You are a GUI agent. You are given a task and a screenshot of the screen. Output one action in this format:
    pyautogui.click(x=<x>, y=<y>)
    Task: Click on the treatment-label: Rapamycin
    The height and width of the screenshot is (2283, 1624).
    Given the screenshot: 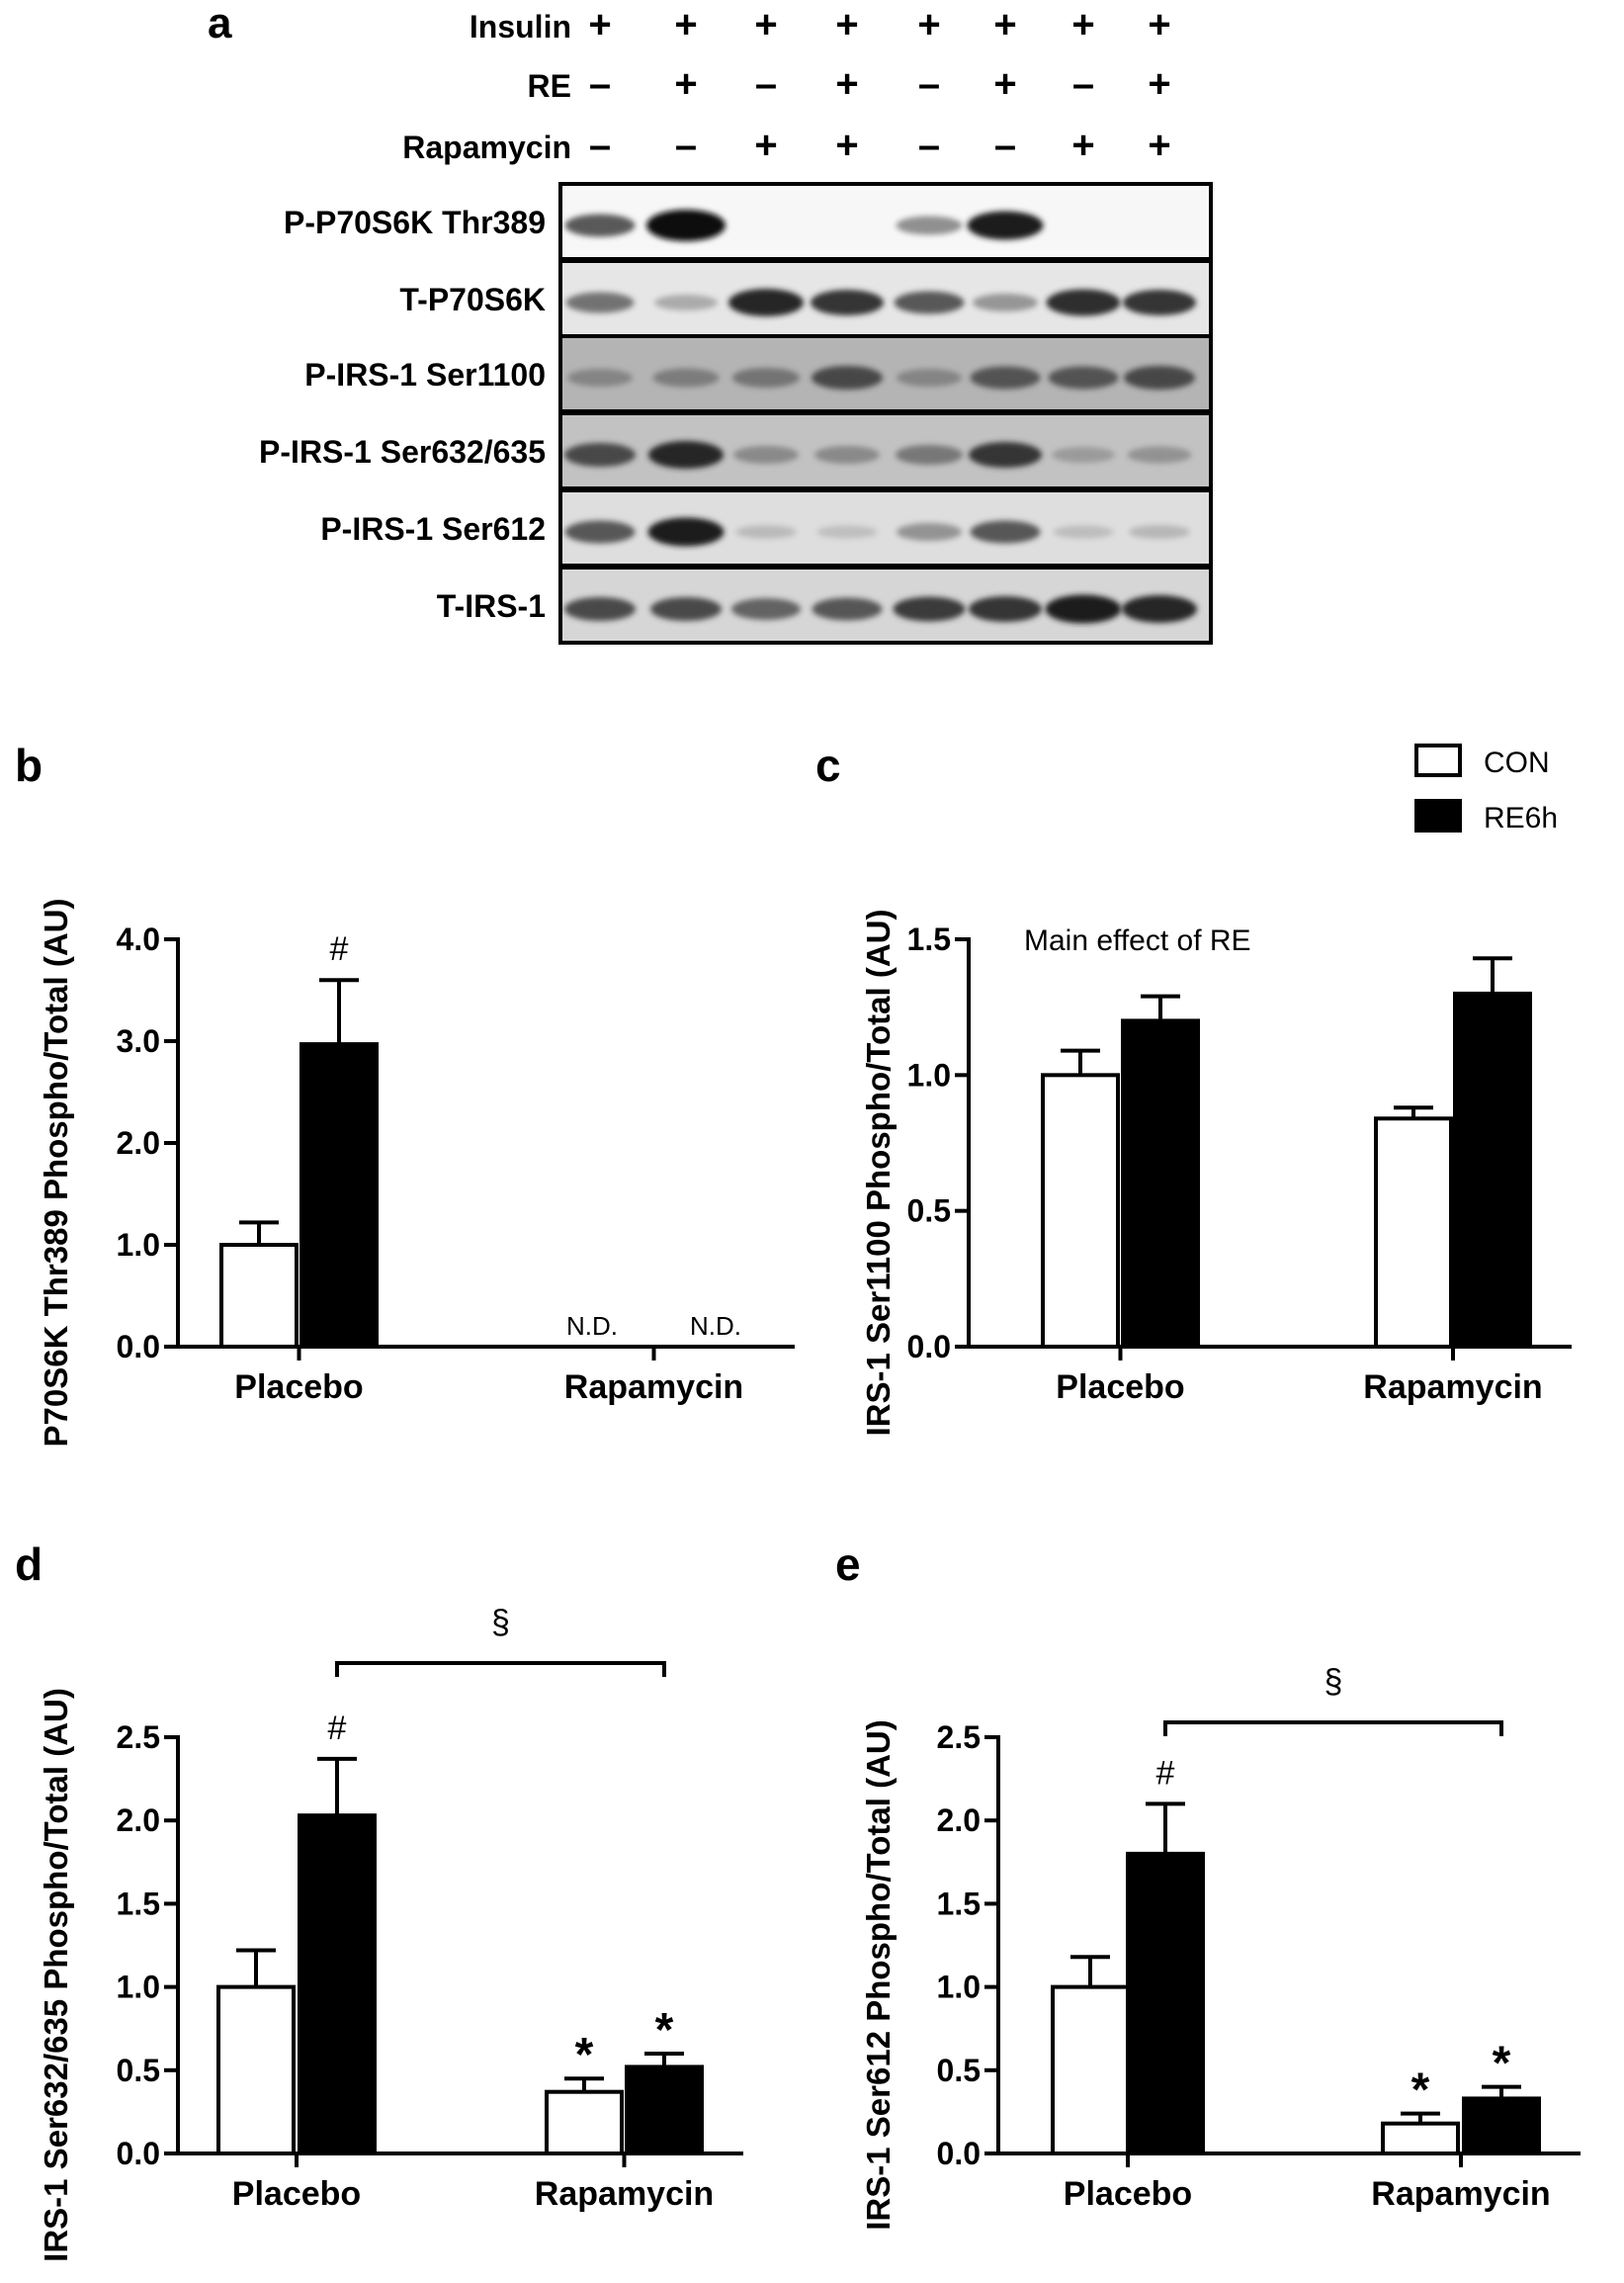 What is the action you would take?
    pyautogui.click(x=487, y=147)
    